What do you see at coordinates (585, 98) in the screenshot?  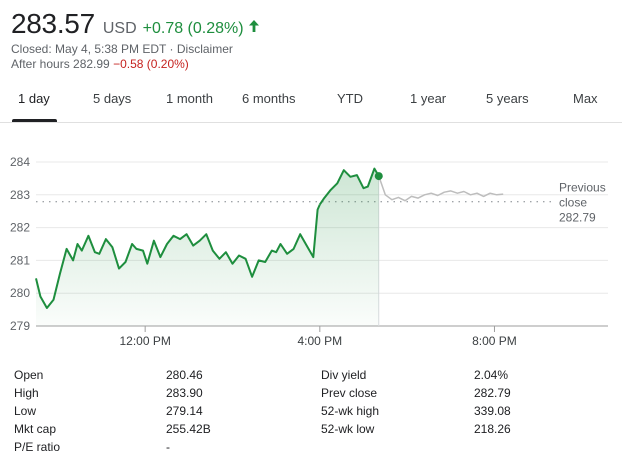 I see `tab-max: Max` at bounding box center [585, 98].